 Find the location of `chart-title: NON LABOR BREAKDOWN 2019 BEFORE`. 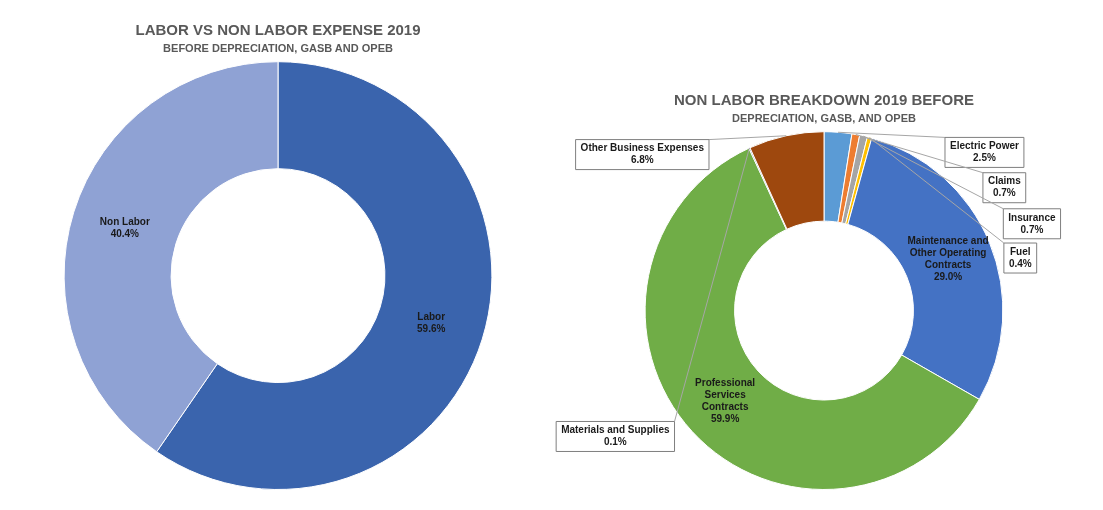

chart-title: NON LABOR BREAKDOWN 2019 BEFORE is located at coordinates (824, 100).